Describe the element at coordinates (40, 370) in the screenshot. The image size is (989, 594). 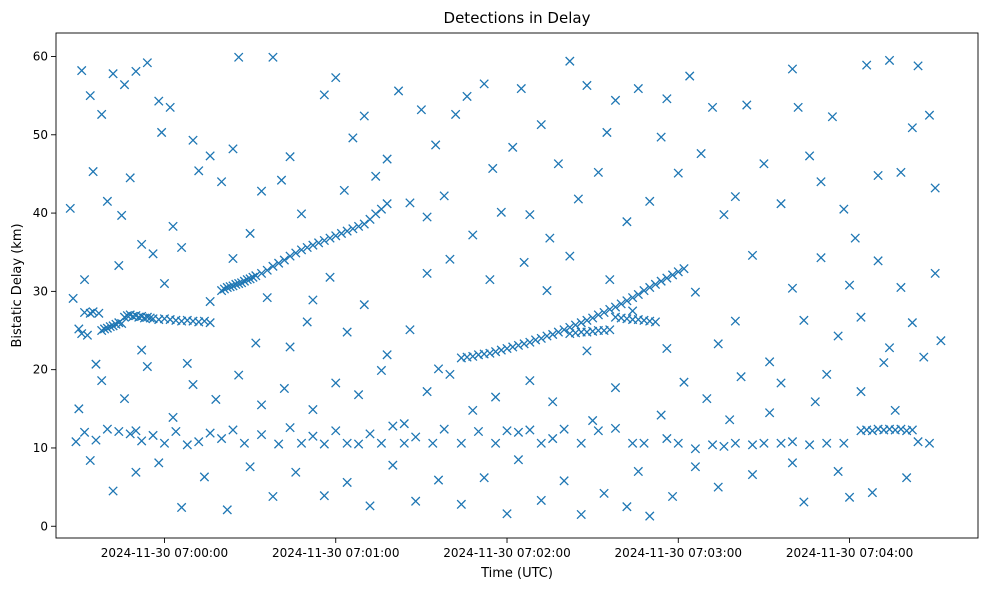
I see `y-tick-label: 20` at that location.